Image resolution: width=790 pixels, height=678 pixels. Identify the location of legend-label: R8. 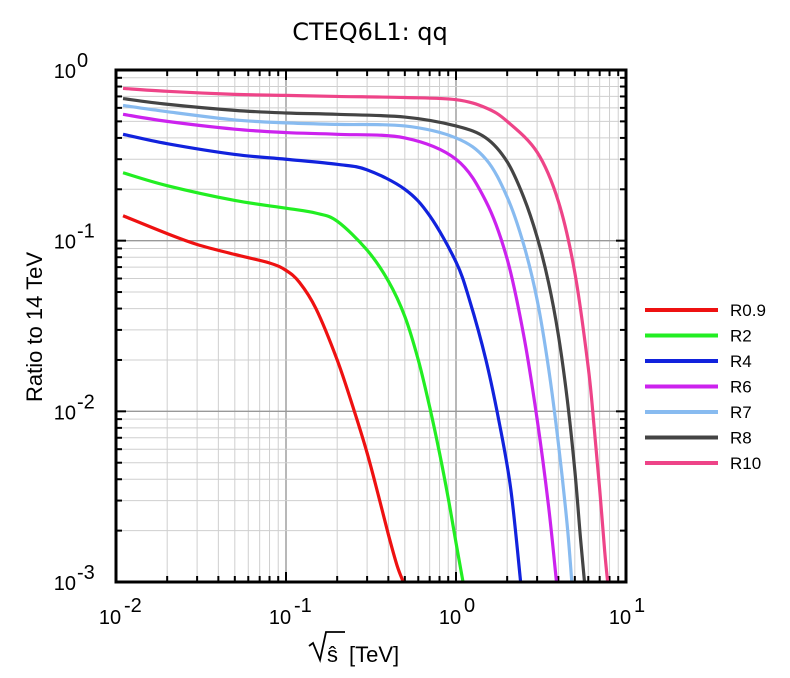
(741, 438).